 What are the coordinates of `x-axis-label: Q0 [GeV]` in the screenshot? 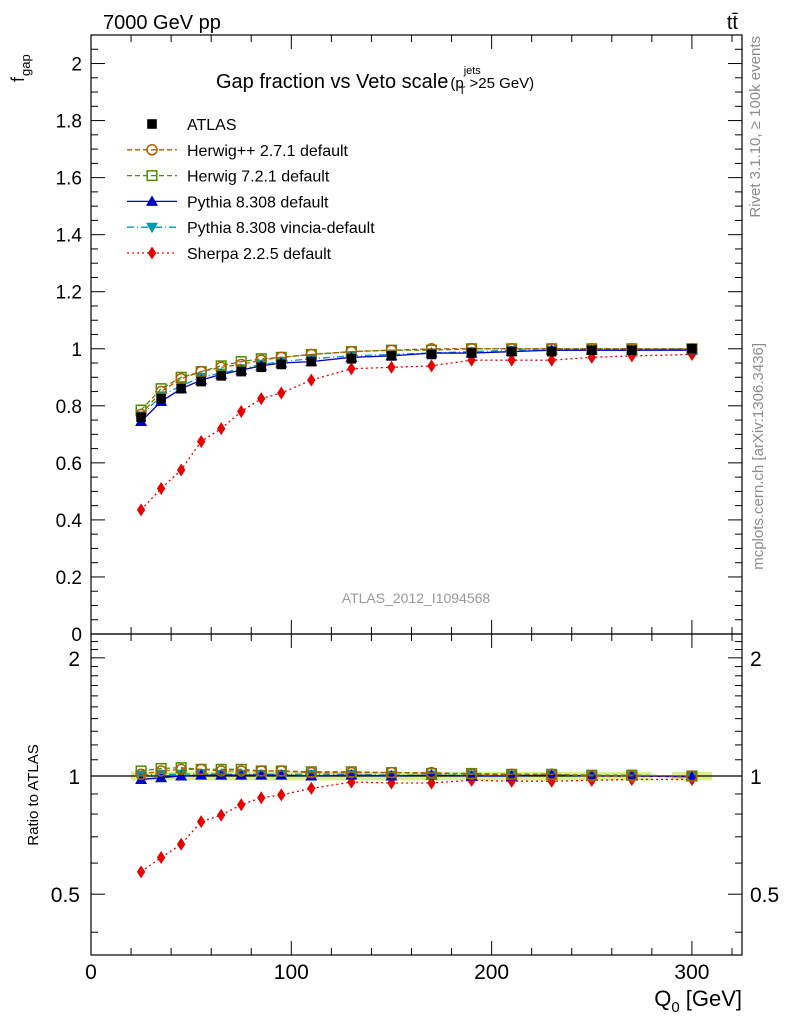 It's located at (698, 1001).